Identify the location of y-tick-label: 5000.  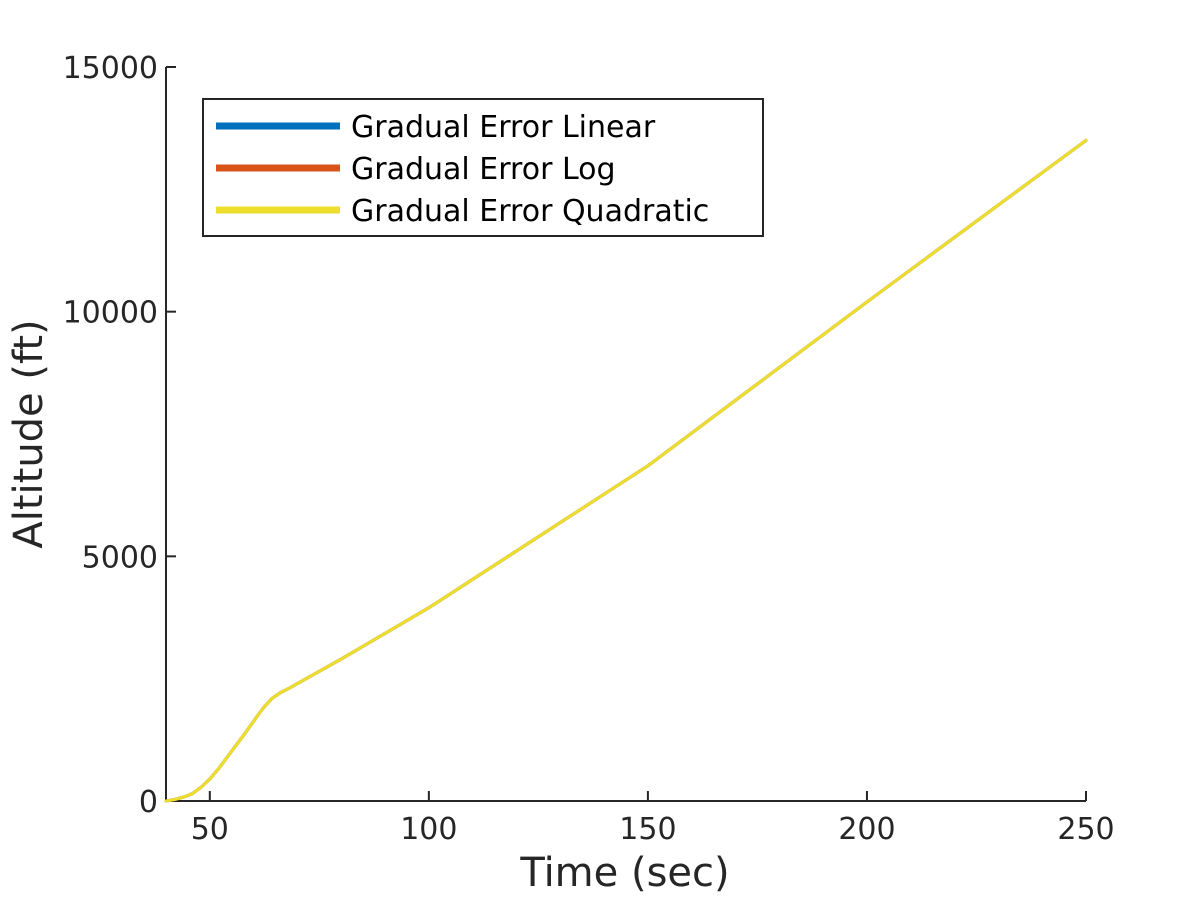
(120, 557).